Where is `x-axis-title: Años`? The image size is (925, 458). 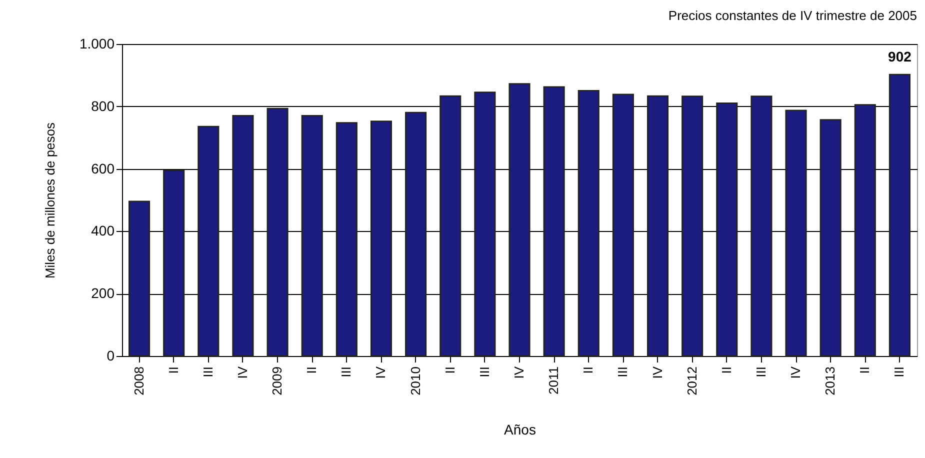 x-axis-title: Años is located at coordinates (520, 429).